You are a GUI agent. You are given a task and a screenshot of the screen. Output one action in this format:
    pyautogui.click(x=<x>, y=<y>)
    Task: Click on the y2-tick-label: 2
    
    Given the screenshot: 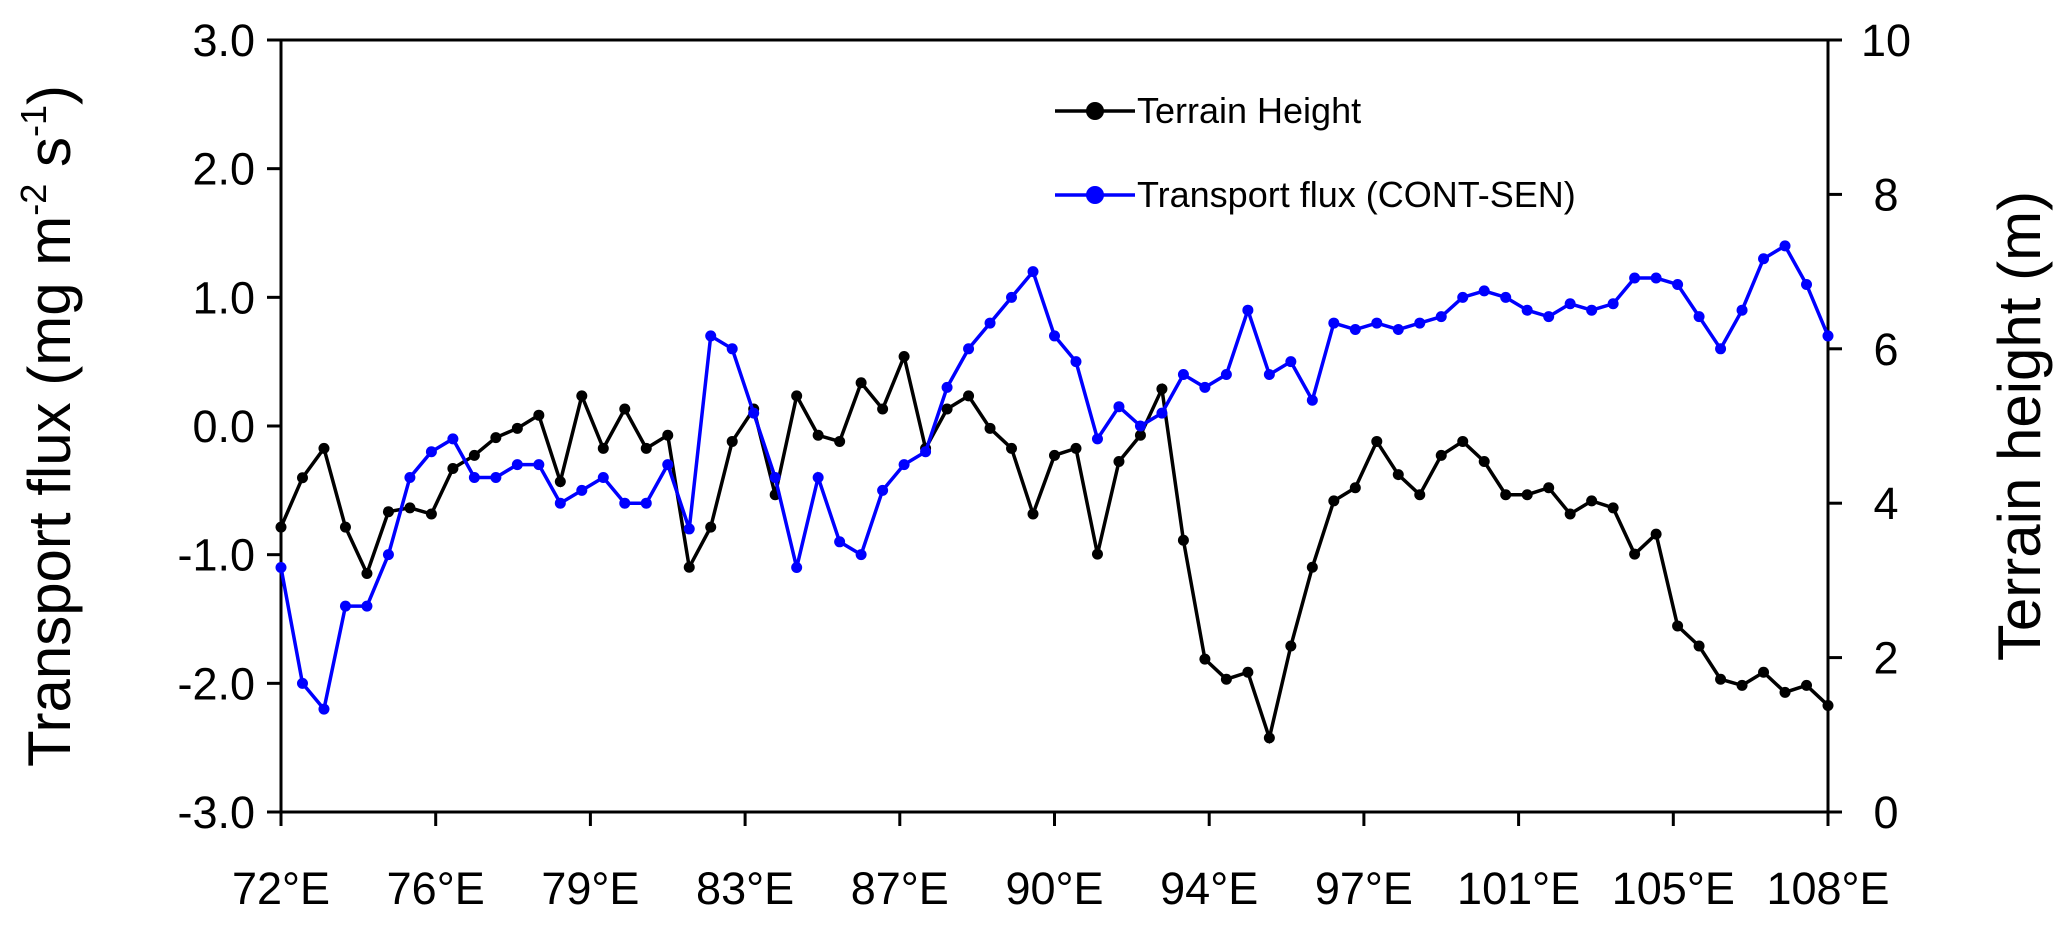 What is the action you would take?
    pyautogui.click(x=1885, y=658)
    